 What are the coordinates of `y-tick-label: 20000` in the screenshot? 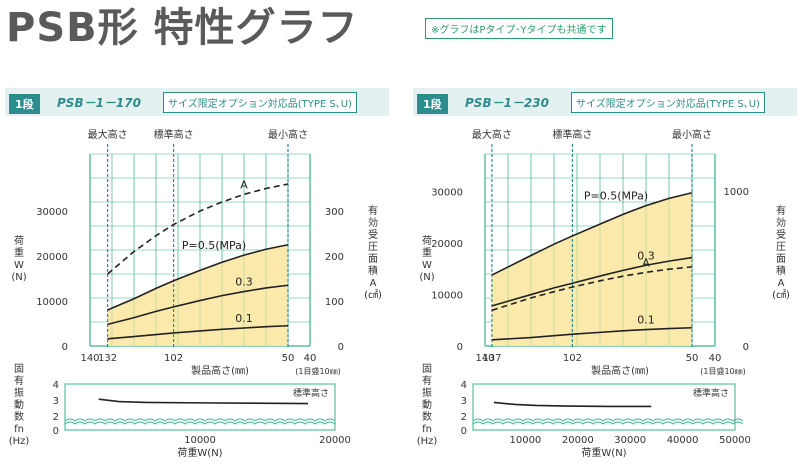 It's located at (447, 244).